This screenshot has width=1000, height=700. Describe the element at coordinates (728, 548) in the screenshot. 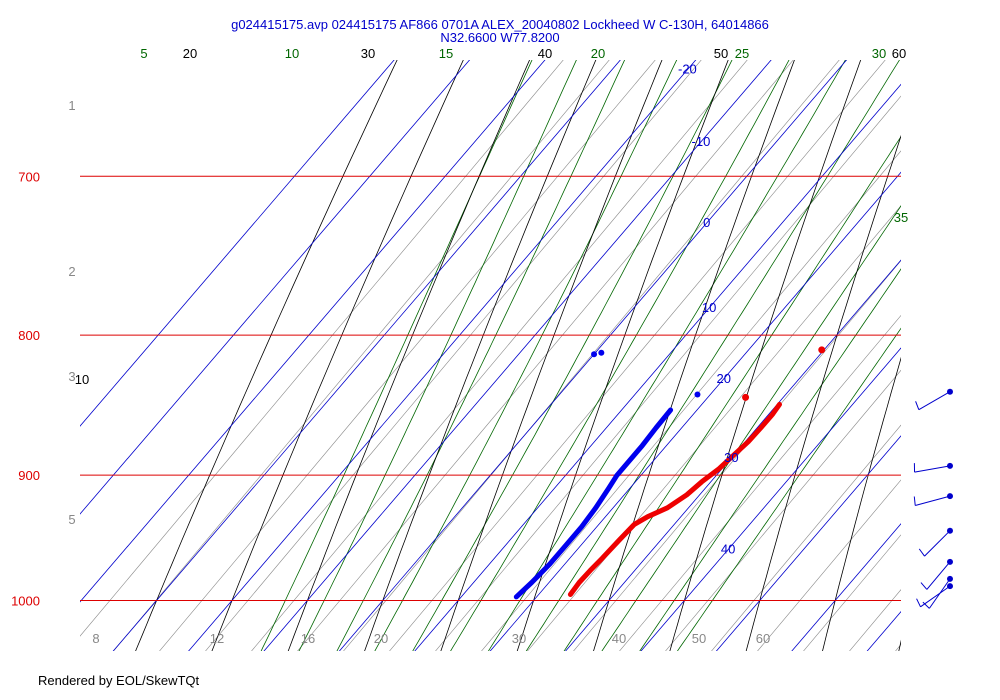

I see `isotherm-label: 40` at that location.